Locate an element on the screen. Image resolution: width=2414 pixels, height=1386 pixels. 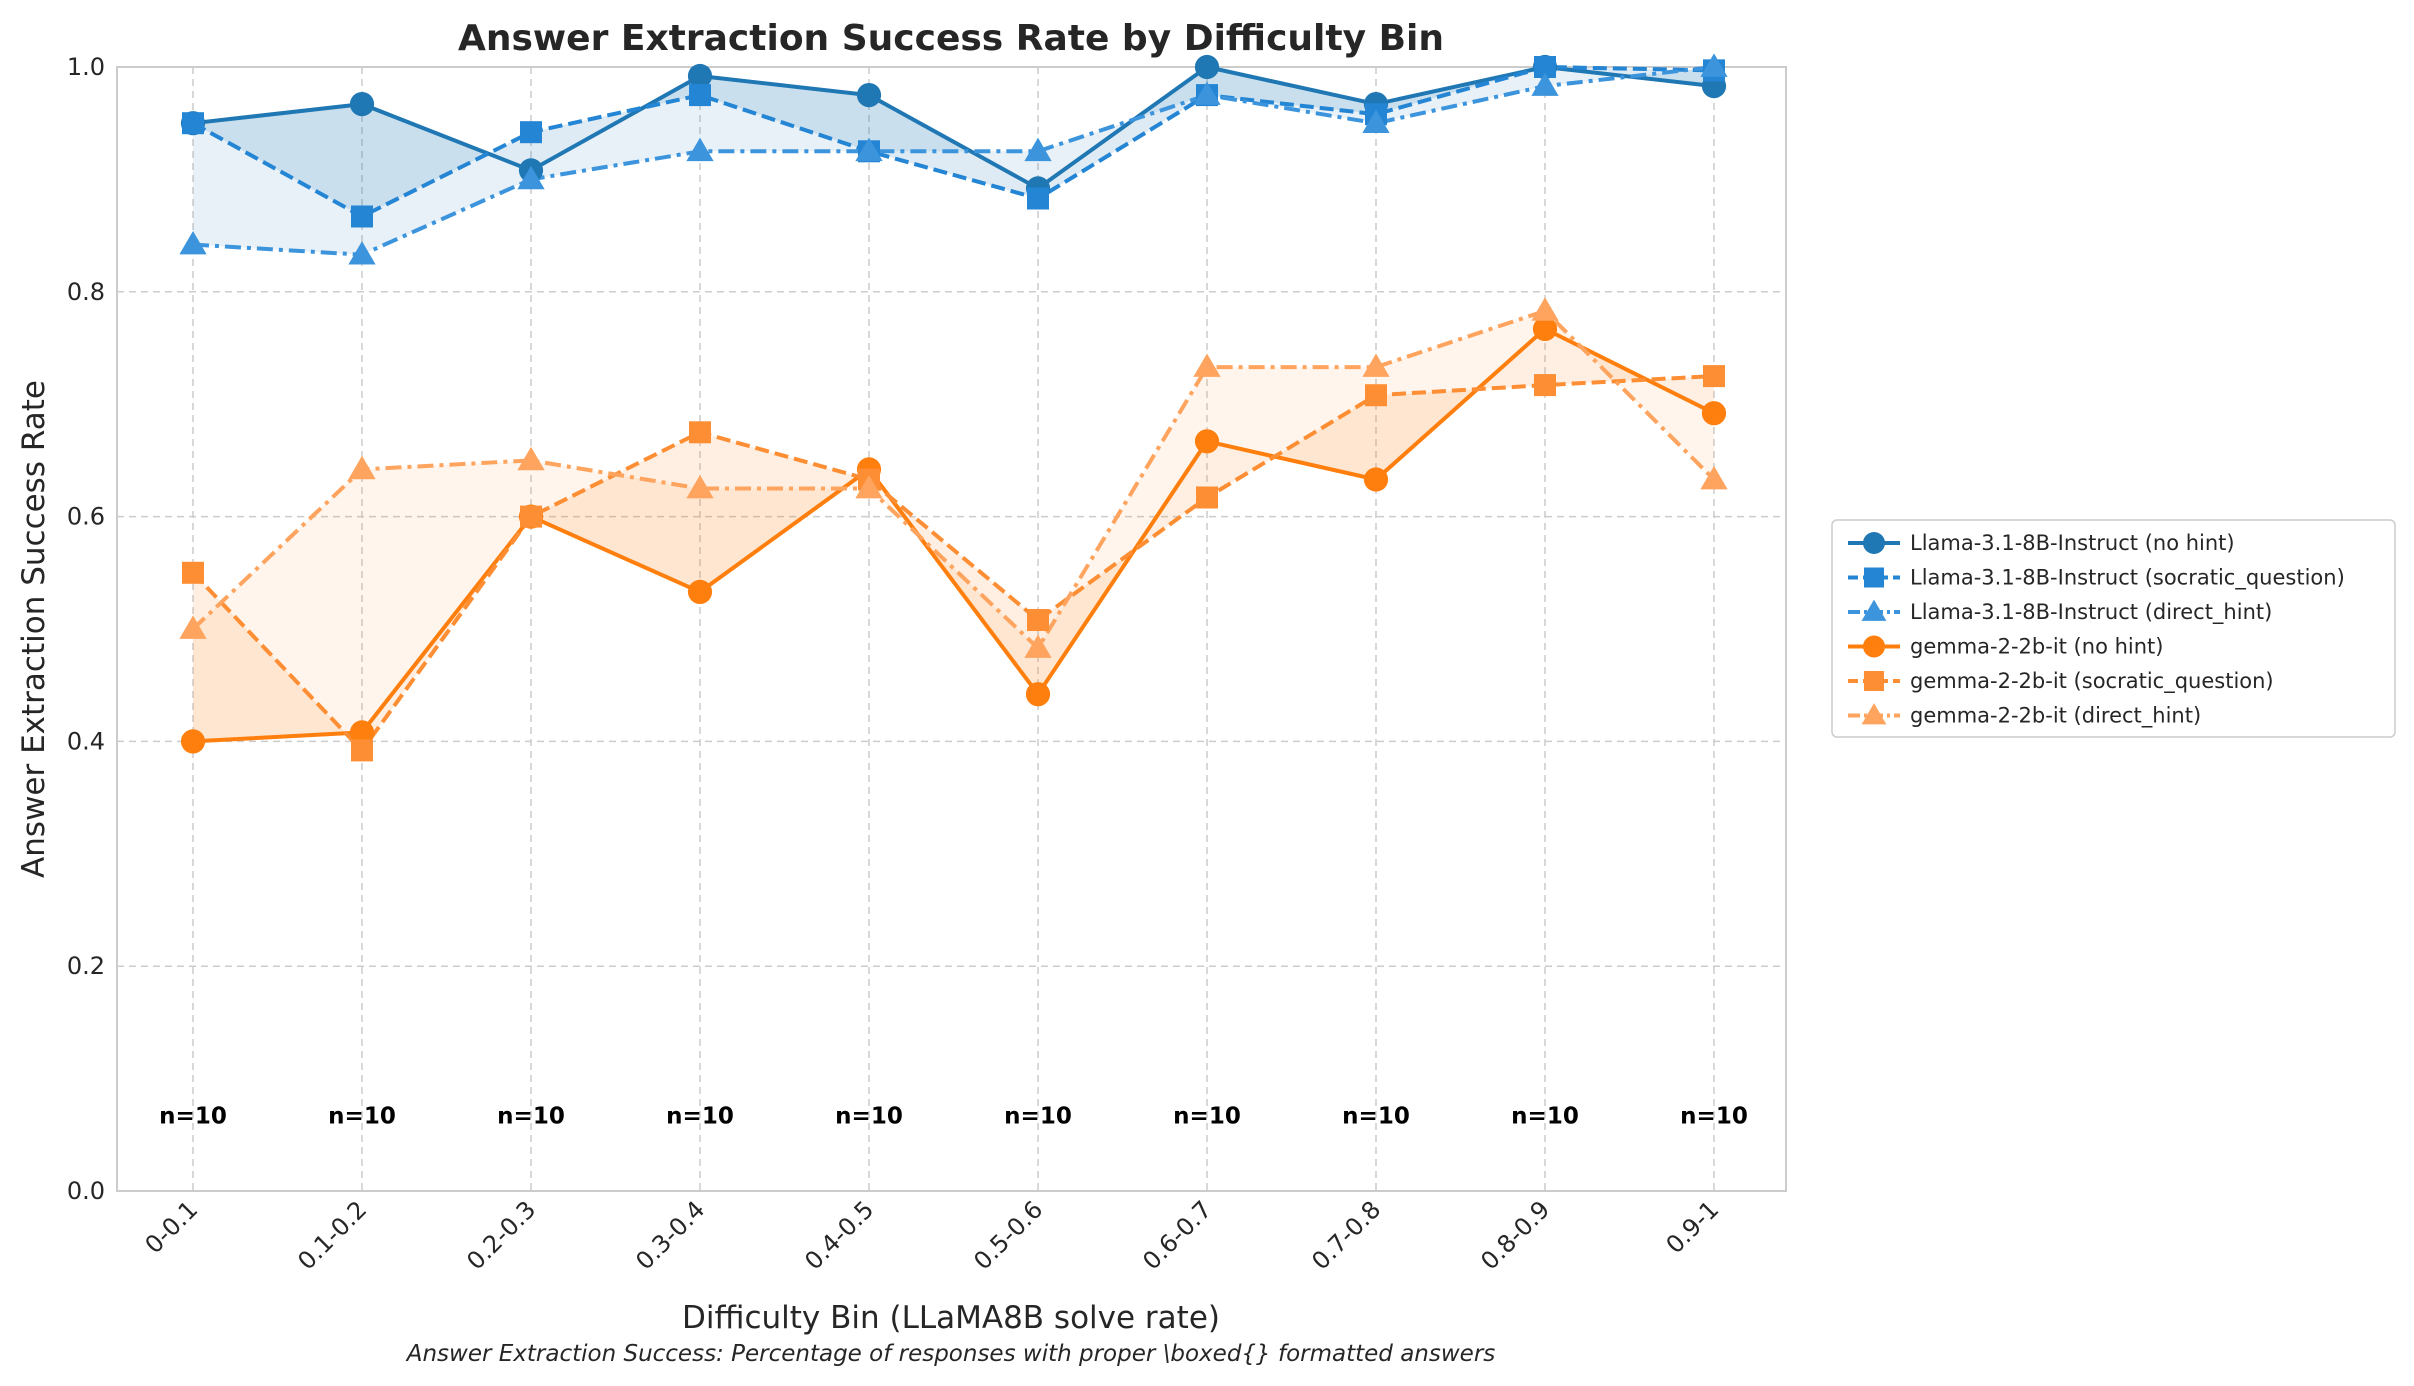
legend-item: Llama-3.1-8B-Instruct (direct_hint) is located at coordinates (2060, 612).